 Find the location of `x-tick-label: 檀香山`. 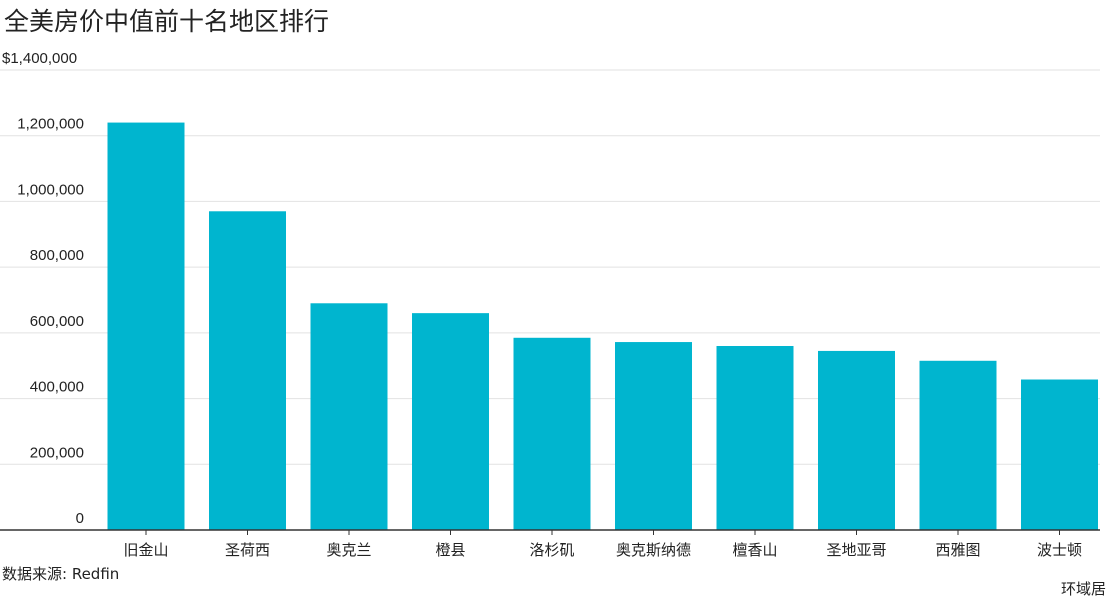

x-tick-label: 檀香山 is located at coordinates (754, 550).